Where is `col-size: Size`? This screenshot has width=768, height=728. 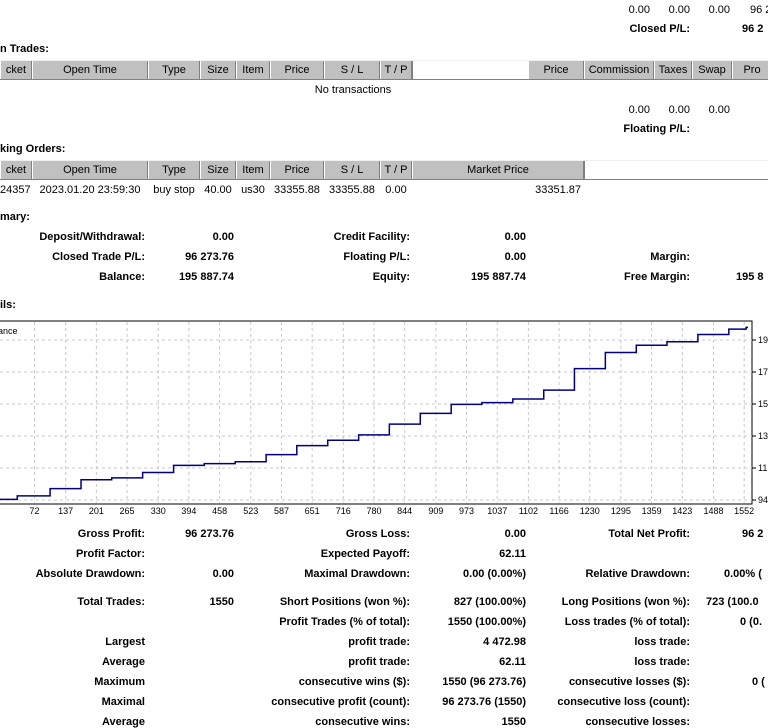 col-size: Size is located at coordinates (218, 70).